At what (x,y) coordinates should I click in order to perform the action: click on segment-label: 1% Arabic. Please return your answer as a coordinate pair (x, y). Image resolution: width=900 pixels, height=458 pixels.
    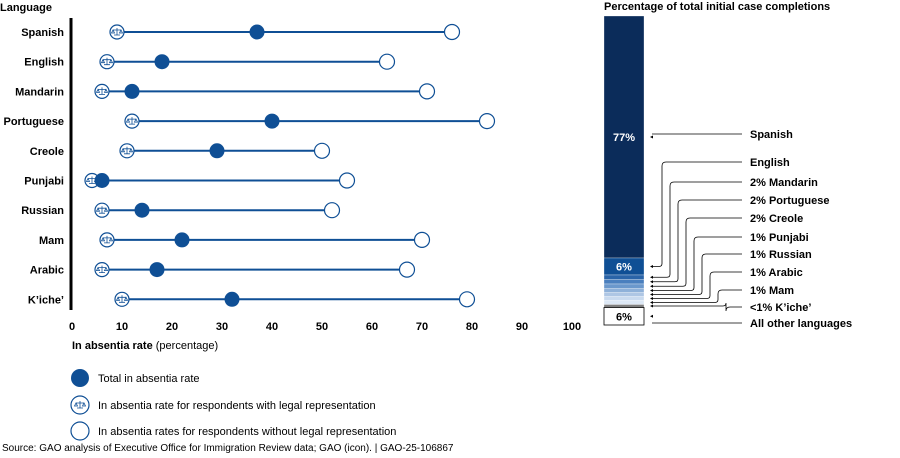
    Looking at the image, I should click on (776, 273).